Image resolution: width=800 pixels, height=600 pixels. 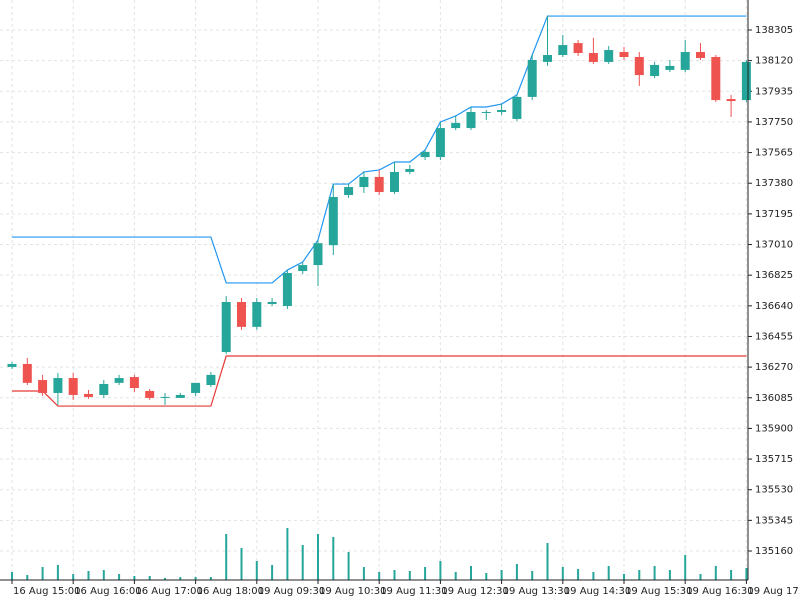 I want to click on y-tick-label: 136085, so click(x=774, y=398).